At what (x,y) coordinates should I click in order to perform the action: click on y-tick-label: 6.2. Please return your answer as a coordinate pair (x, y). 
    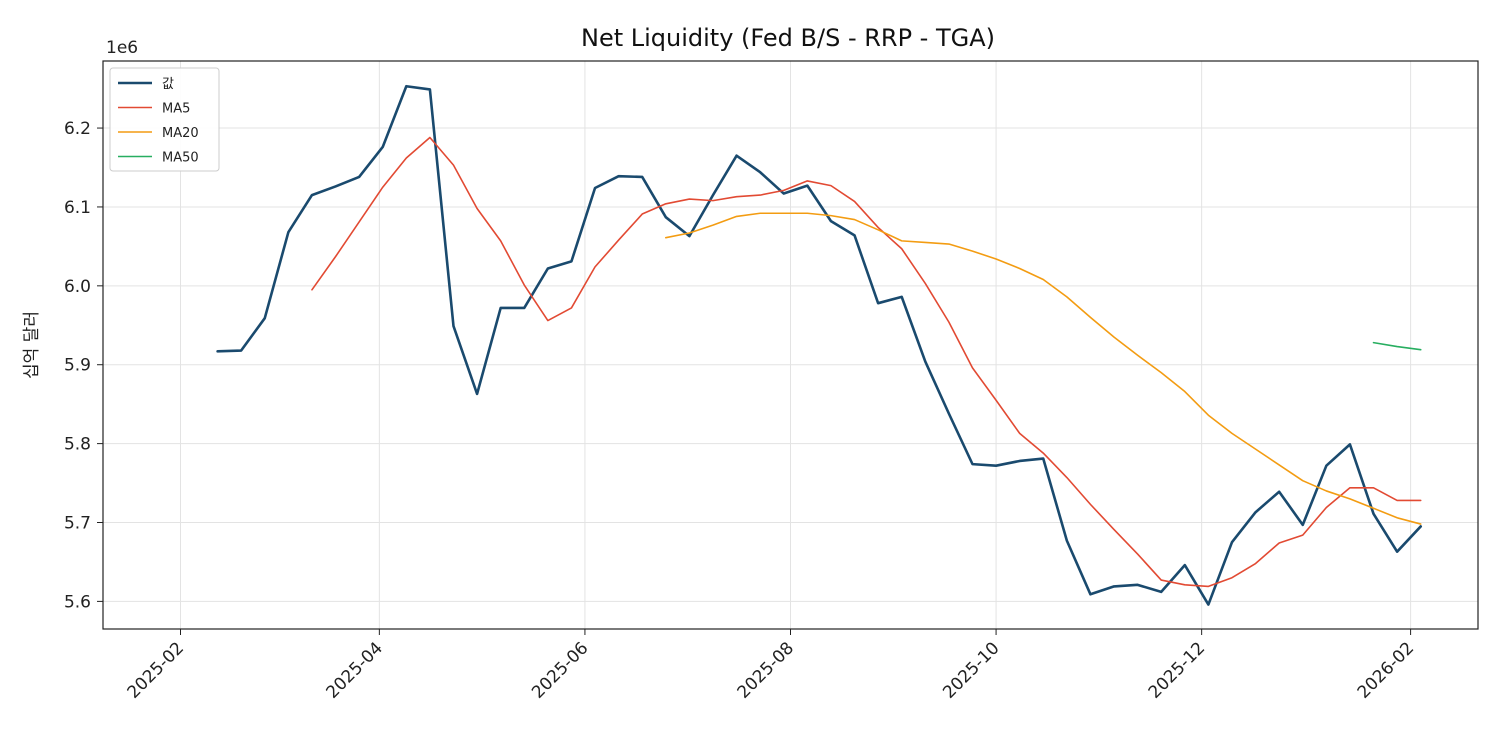
    Looking at the image, I should click on (77, 129).